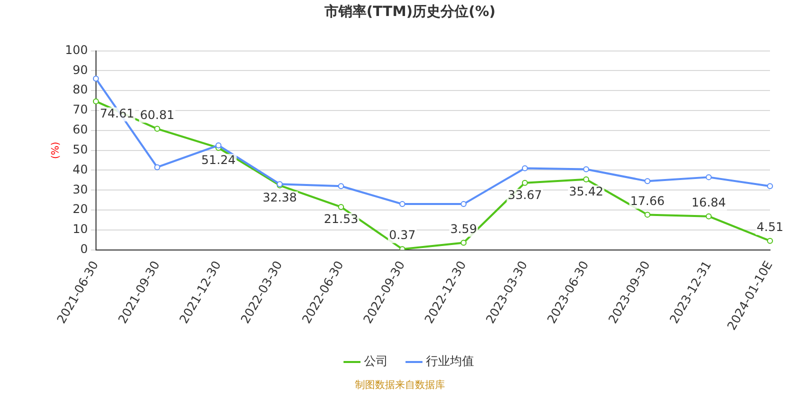  Describe the element at coordinates (80, 169) in the screenshot. I see `y-tick-label: 40` at that location.